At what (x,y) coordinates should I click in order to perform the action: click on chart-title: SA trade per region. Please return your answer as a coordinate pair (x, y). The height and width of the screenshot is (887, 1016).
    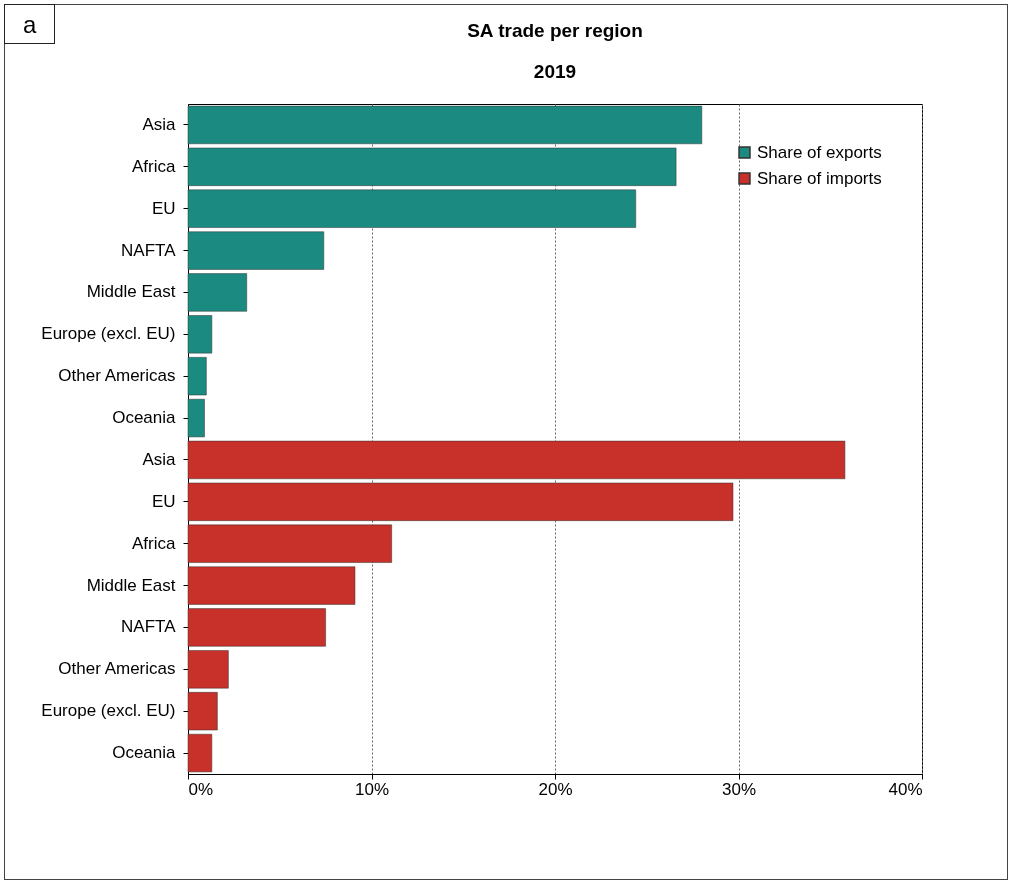
    Looking at the image, I should click on (555, 30).